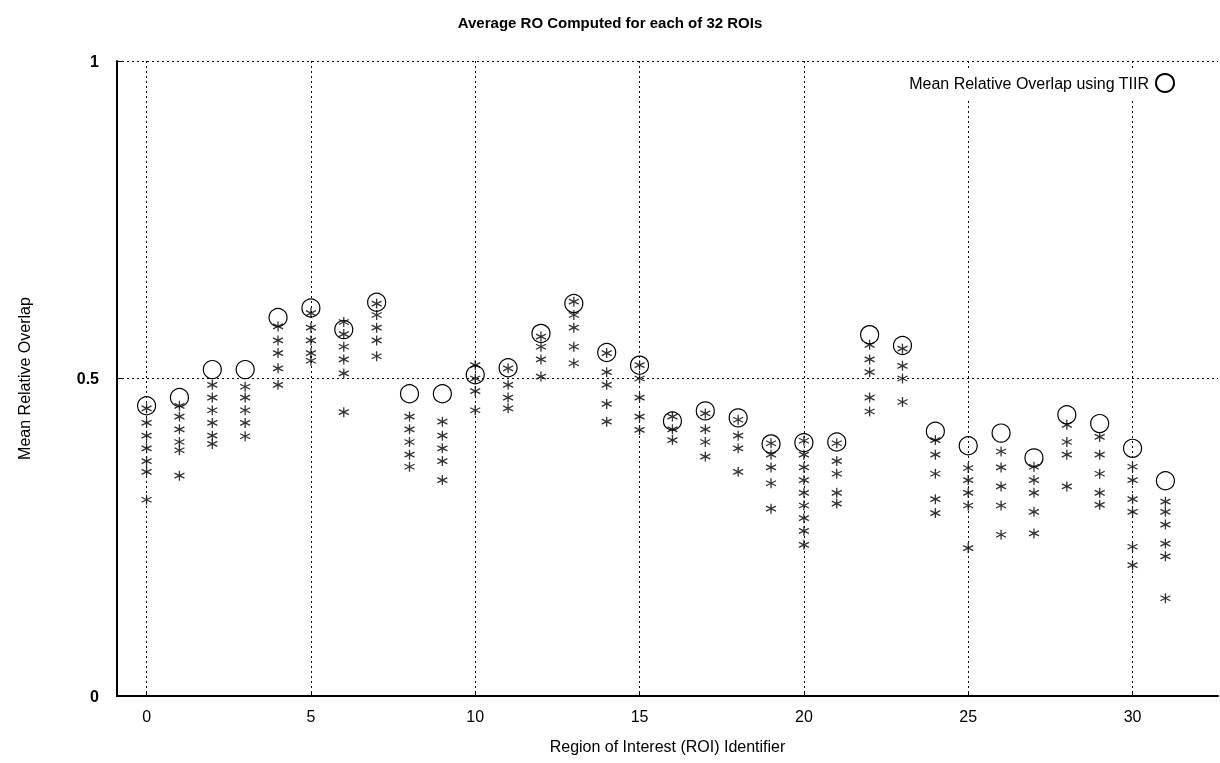  What do you see at coordinates (311, 716) in the screenshot?
I see `x-tick-label: 5` at bounding box center [311, 716].